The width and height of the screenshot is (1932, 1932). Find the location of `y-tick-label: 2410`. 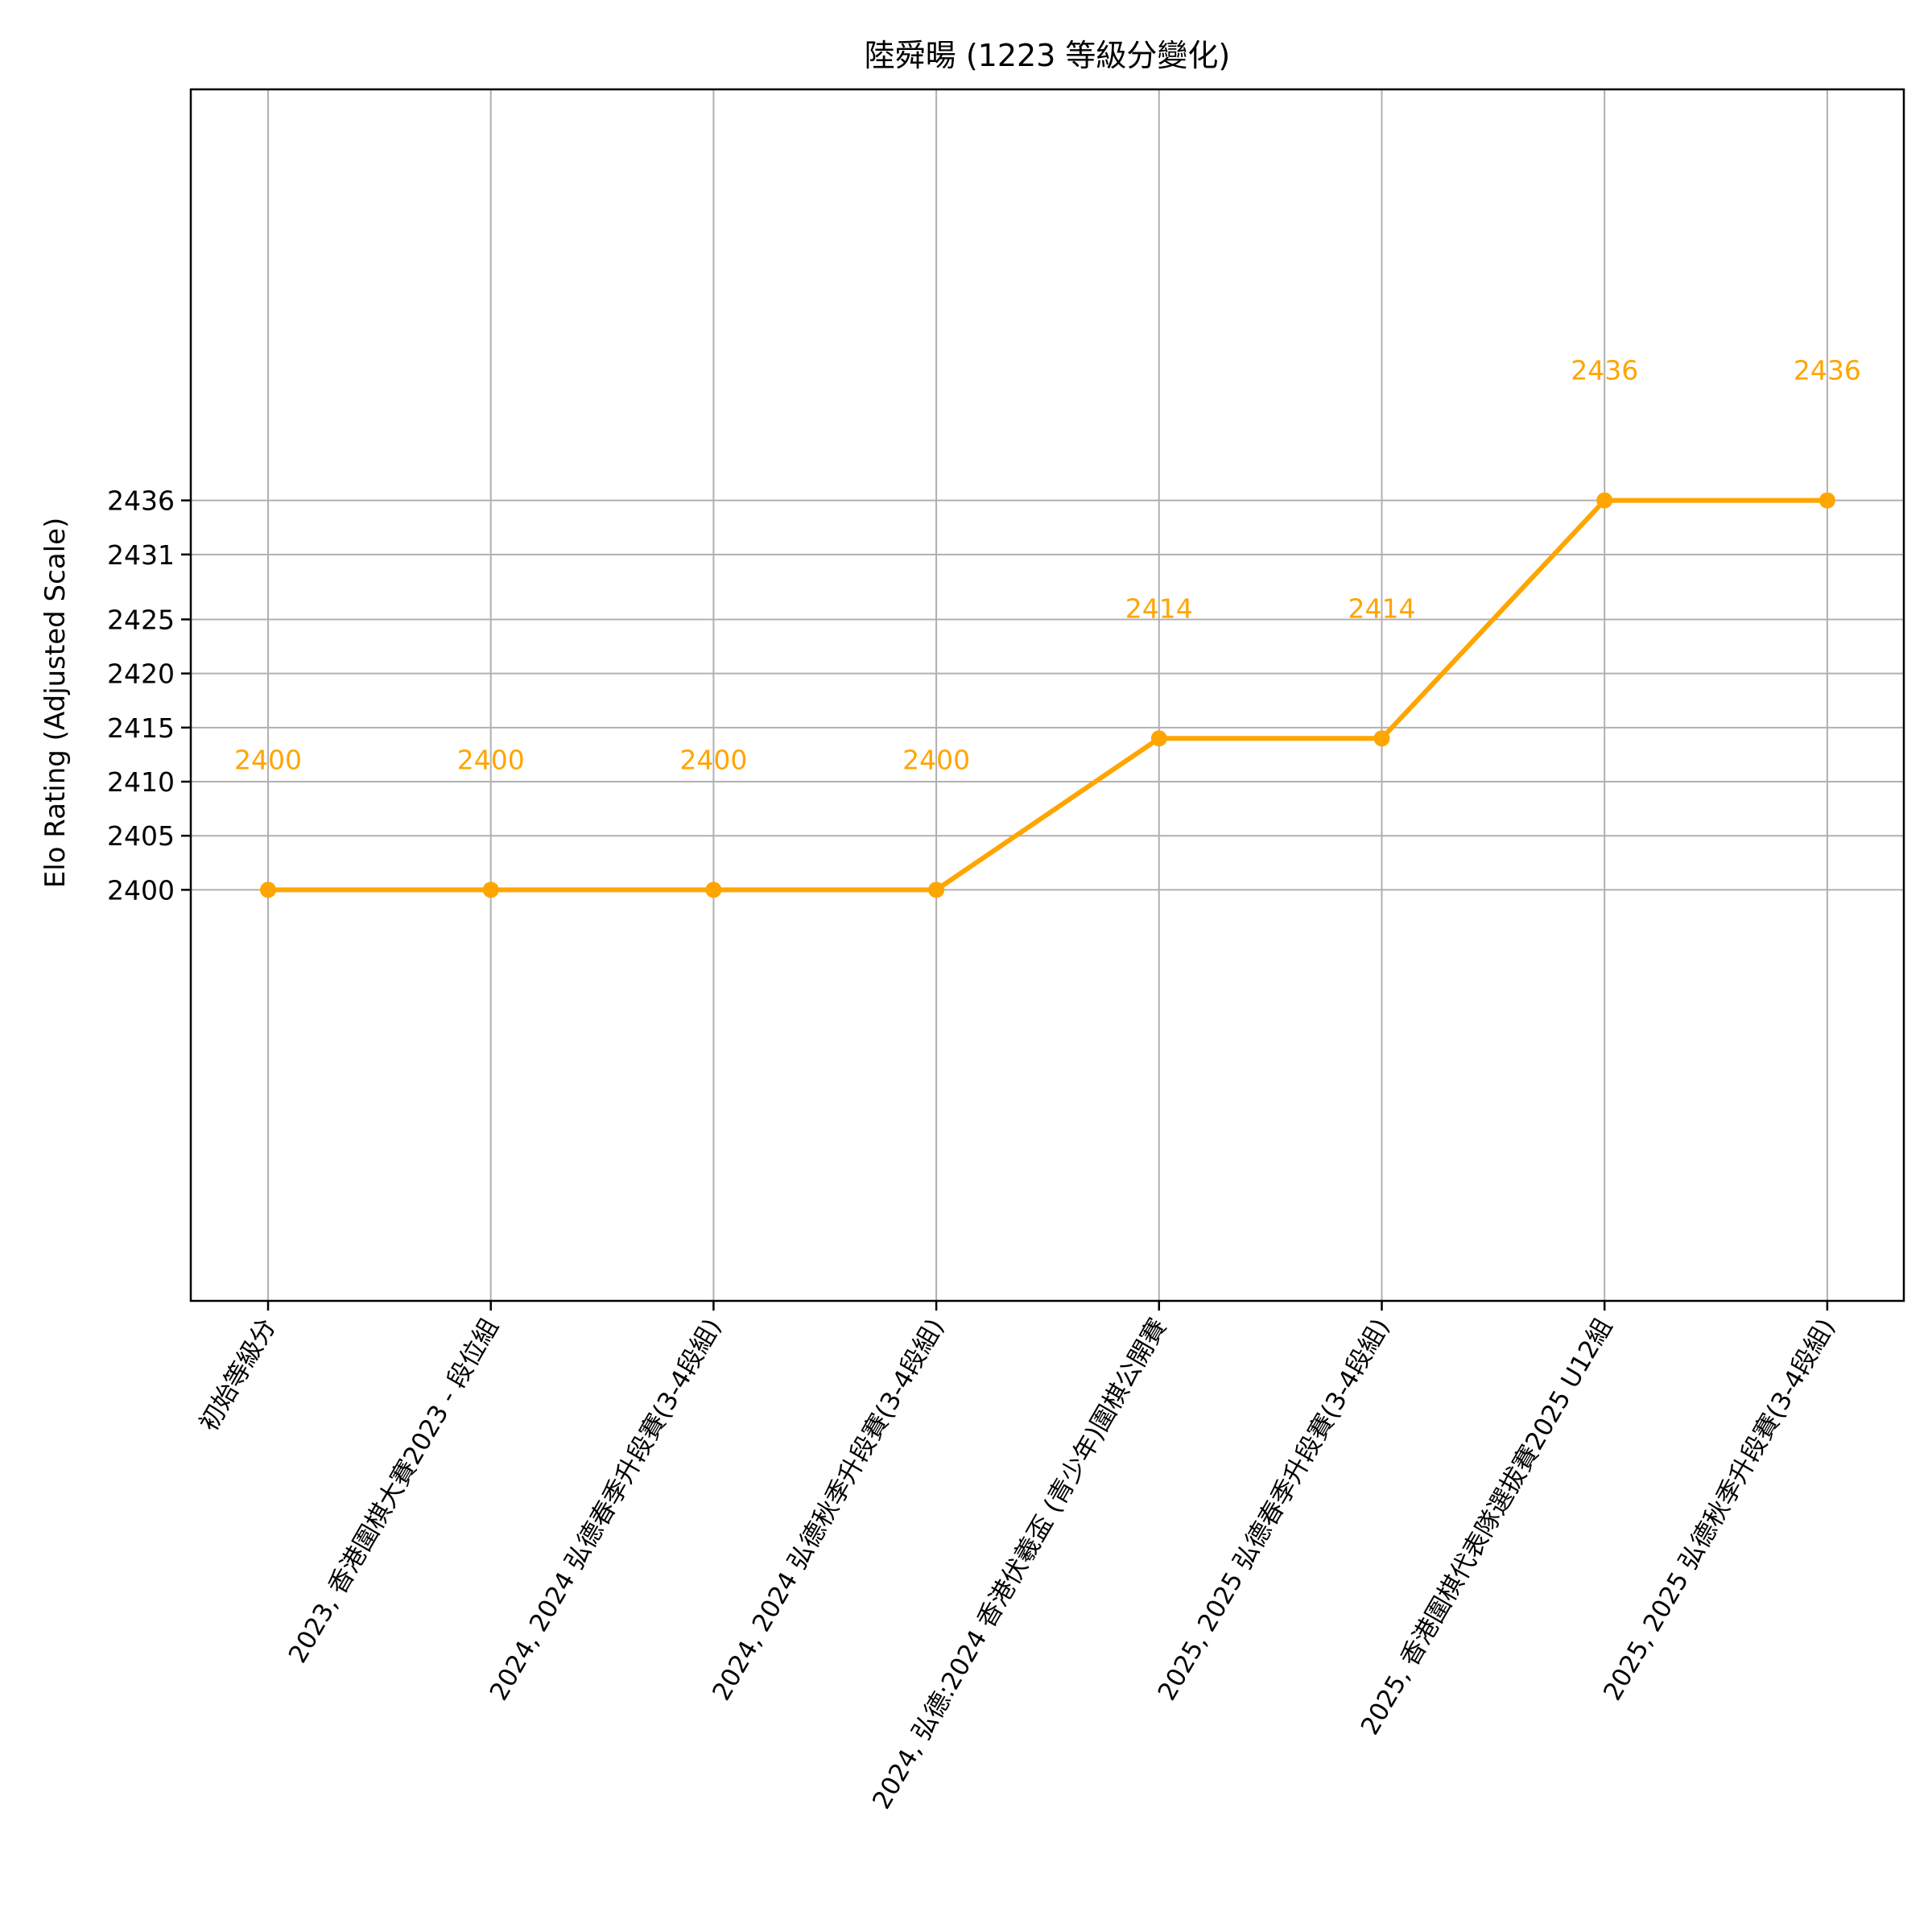

y-tick-label: 2410 is located at coordinates (141, 782).